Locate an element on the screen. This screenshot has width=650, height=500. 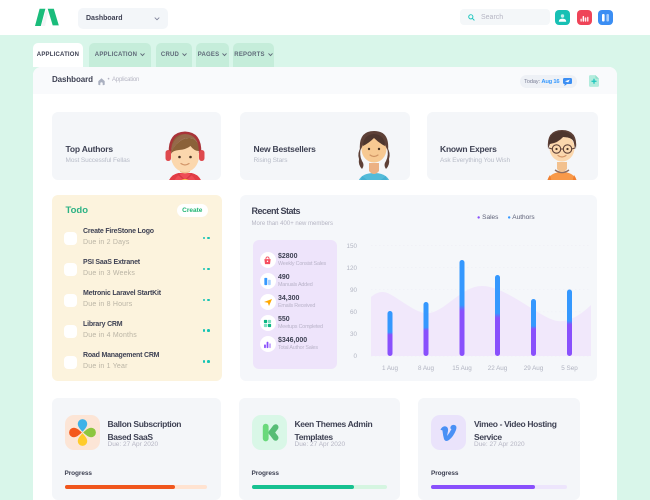
svg-text: 90 is located at coordinates (354, 290).